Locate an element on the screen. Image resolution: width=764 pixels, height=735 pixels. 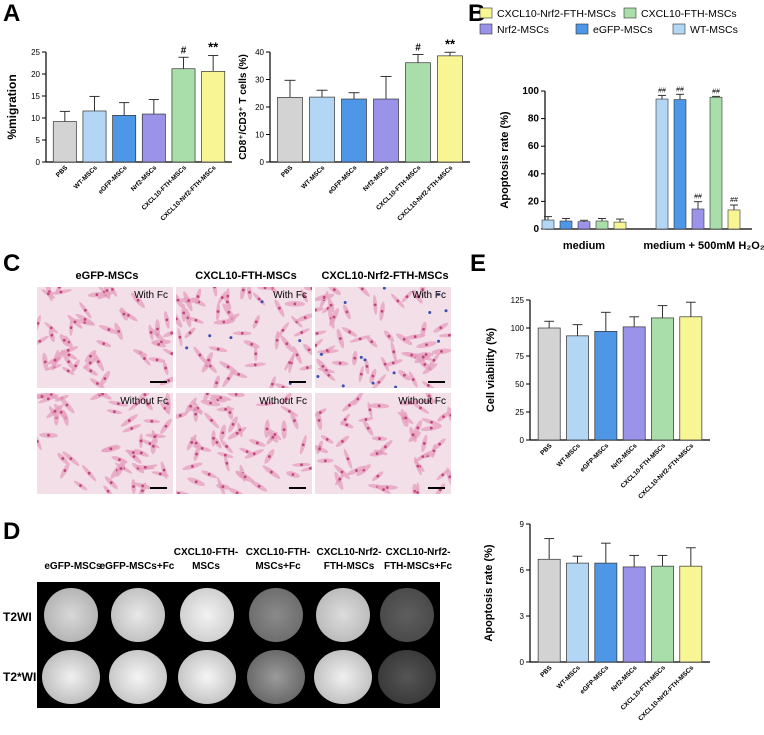
legend-swatch is located at coordinates (630, 13).